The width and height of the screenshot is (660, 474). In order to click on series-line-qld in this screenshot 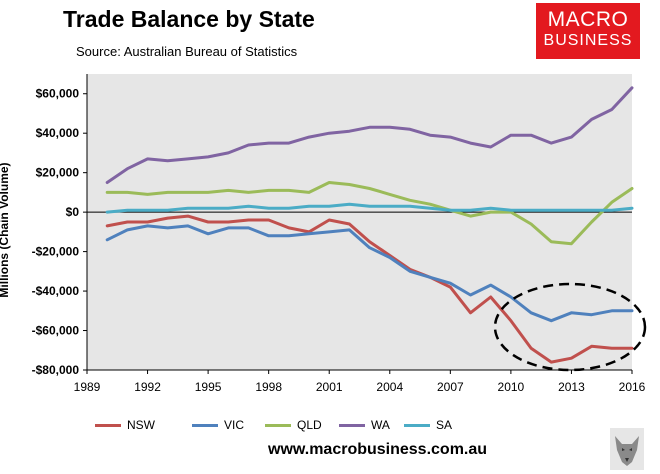, I will do `click(369, 213)`.